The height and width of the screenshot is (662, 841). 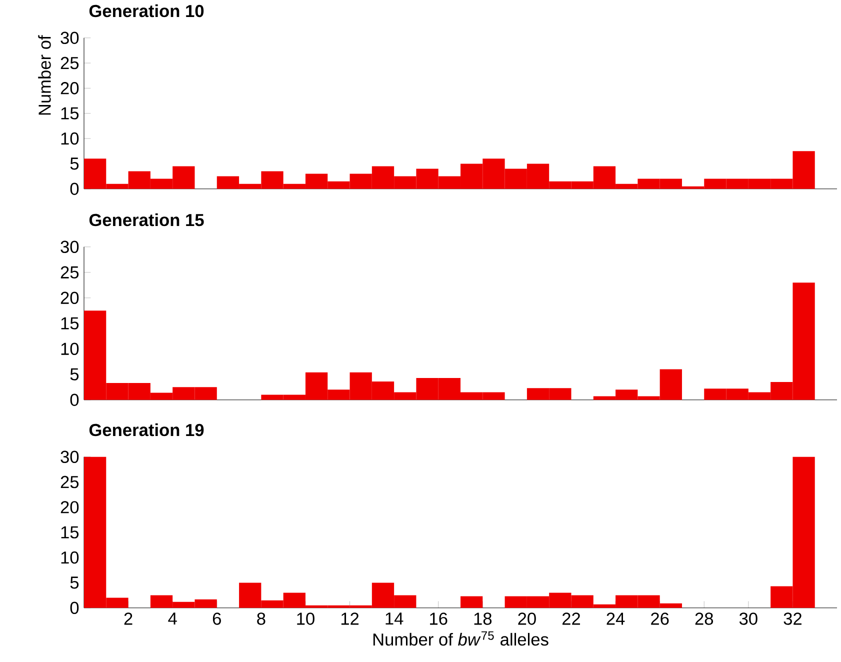 What do you see at coordinates (793, 618) in the screenshot?
I see `x-tick-label: 32` at bounding box center [793, 618].